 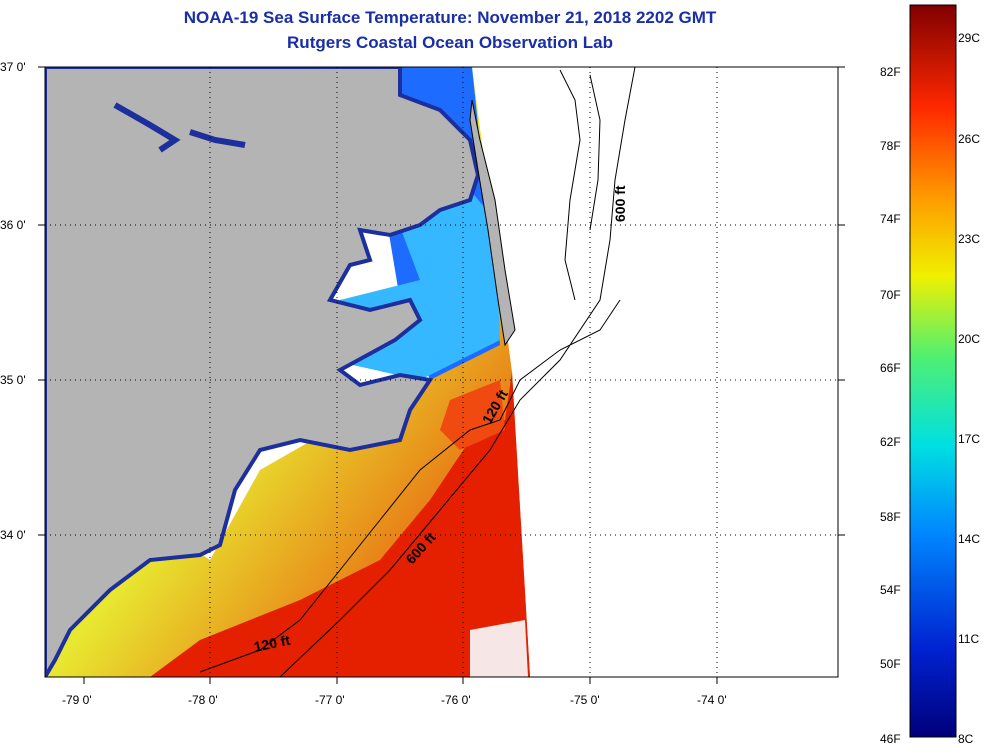 What do you see at coordinates (620, 203) in the screenshot?
I see `contour-label-600-upper: 600 ft` at bounding box center [620, 203].